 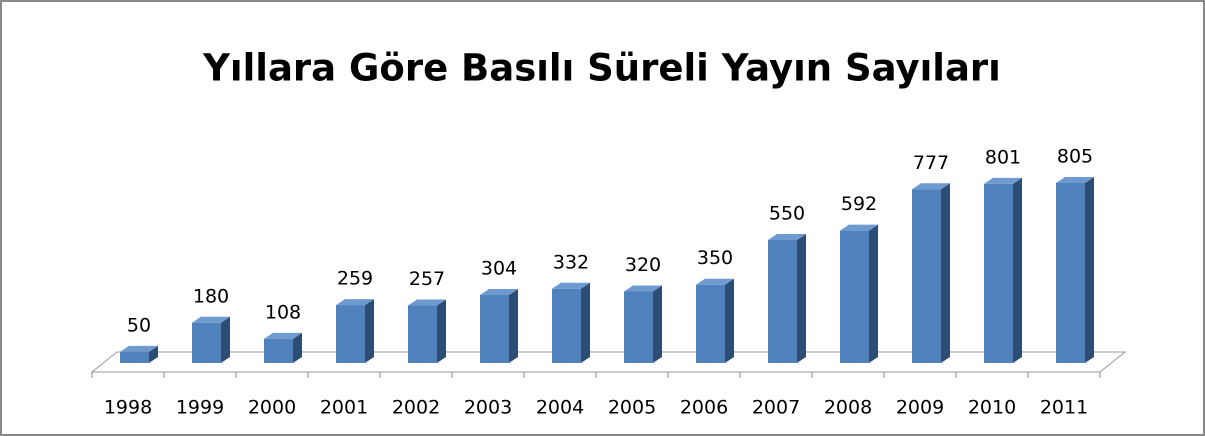 I want to click on data-label: 777, so click(x=931, y=163).